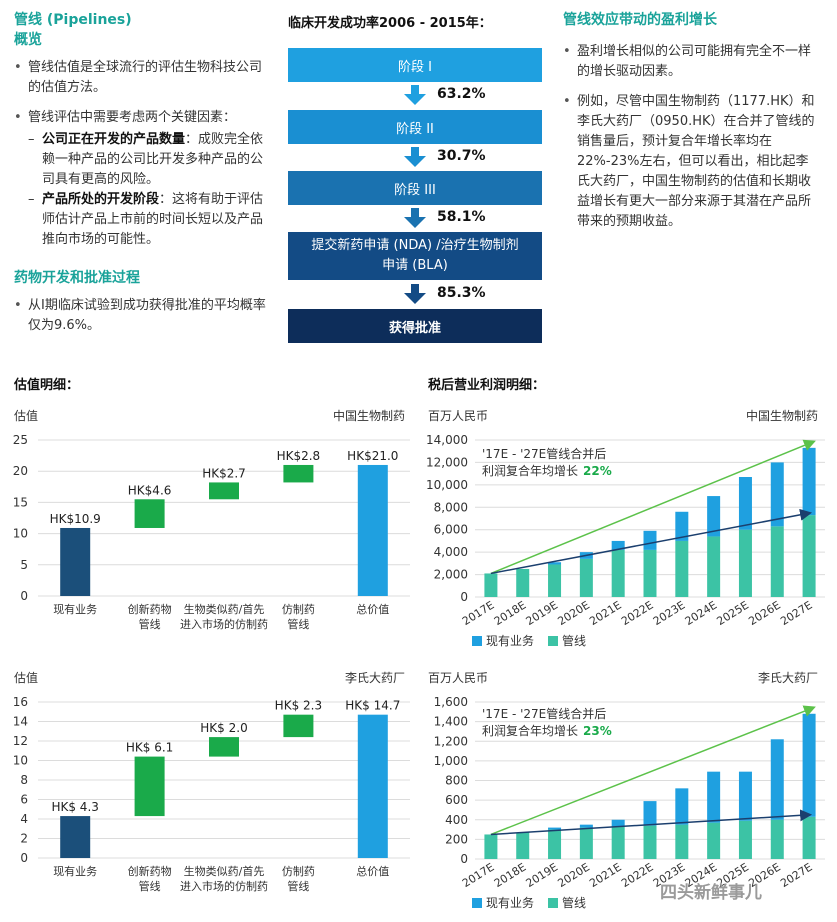  Describe the element at coordinates (372, 456) in the screenshot. I see `data-label: HK$21.0` at that location.